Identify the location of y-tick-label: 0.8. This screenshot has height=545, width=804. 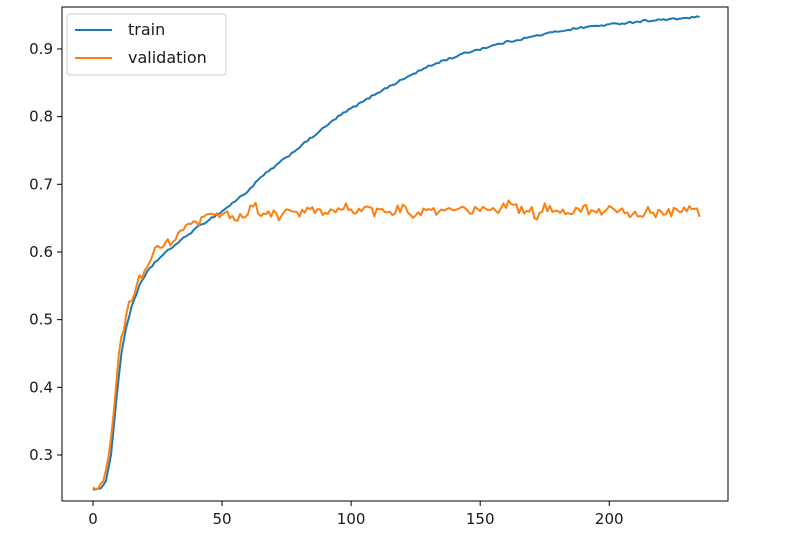
(41, 117).